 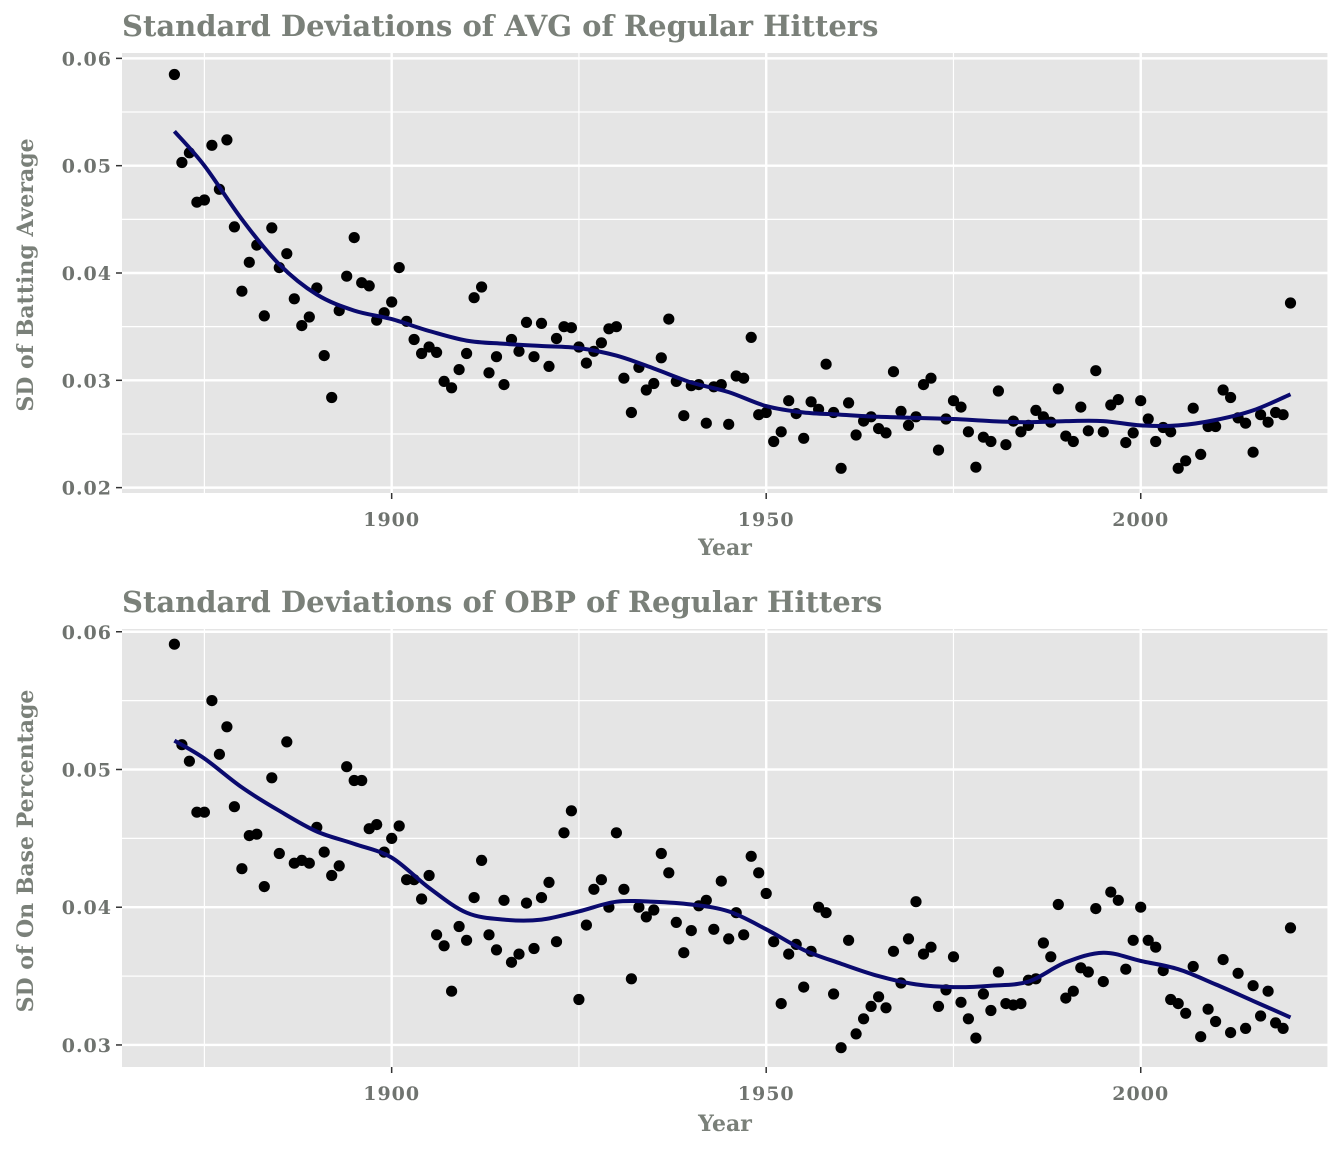 I want to click on y-tick-label: 0.04, so click(x=87, y=908).